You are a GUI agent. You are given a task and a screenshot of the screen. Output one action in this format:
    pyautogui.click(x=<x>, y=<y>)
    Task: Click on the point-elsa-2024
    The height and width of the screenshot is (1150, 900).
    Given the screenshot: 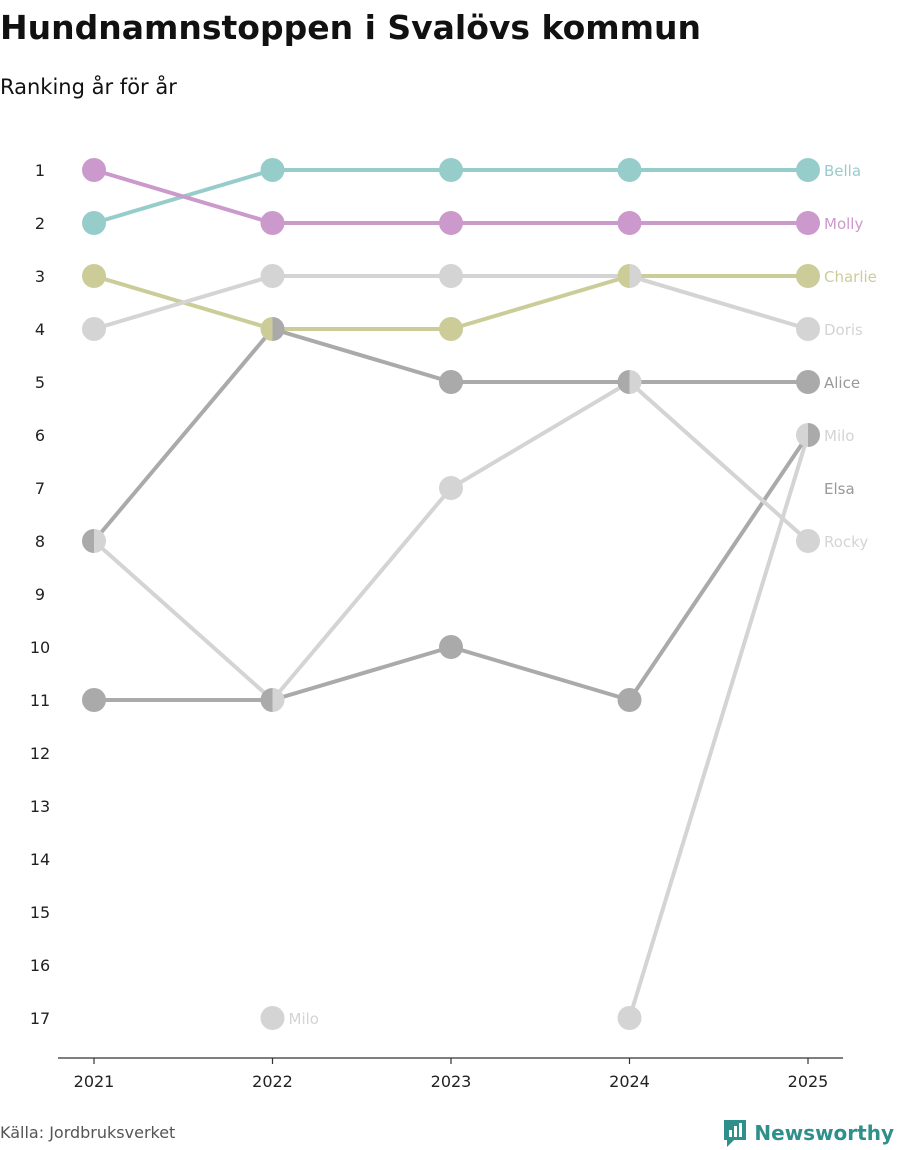 What is the action you would take?
    pyautogui.click(x=629, y=700)
    